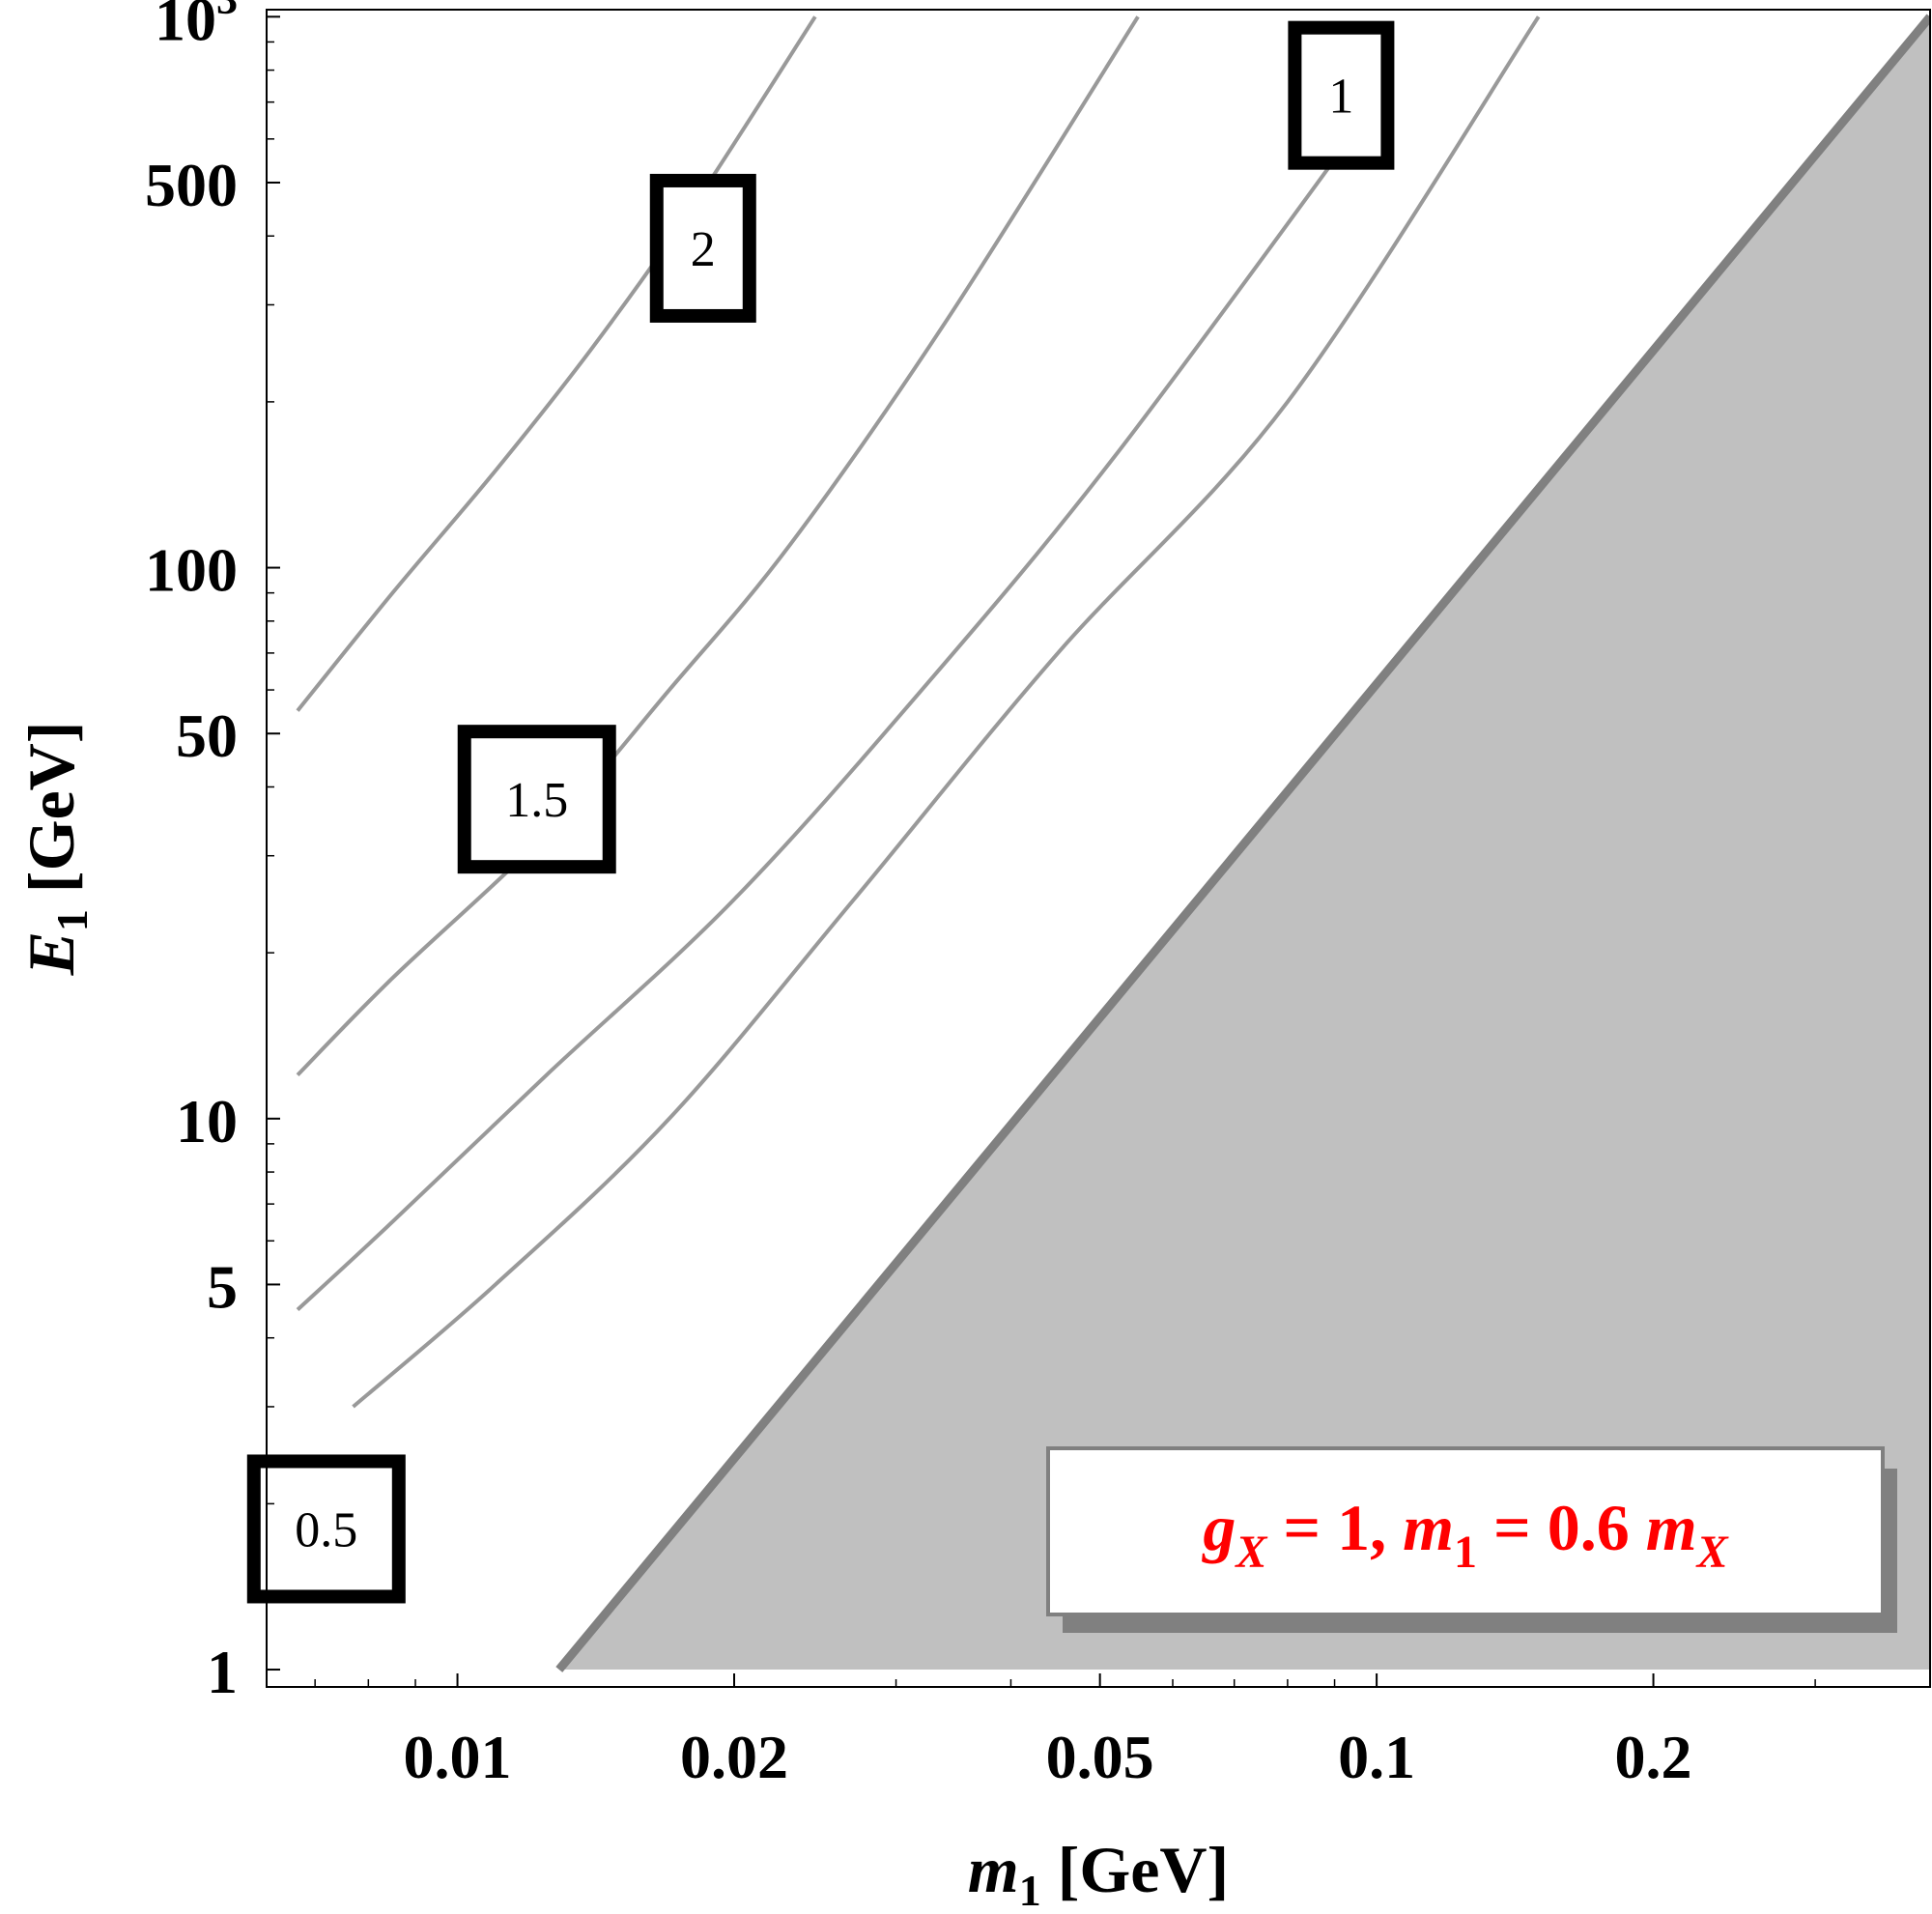 This screenshot has width=1932, height=1914. I want to click on annotation-panel, so click(1465, 1531).